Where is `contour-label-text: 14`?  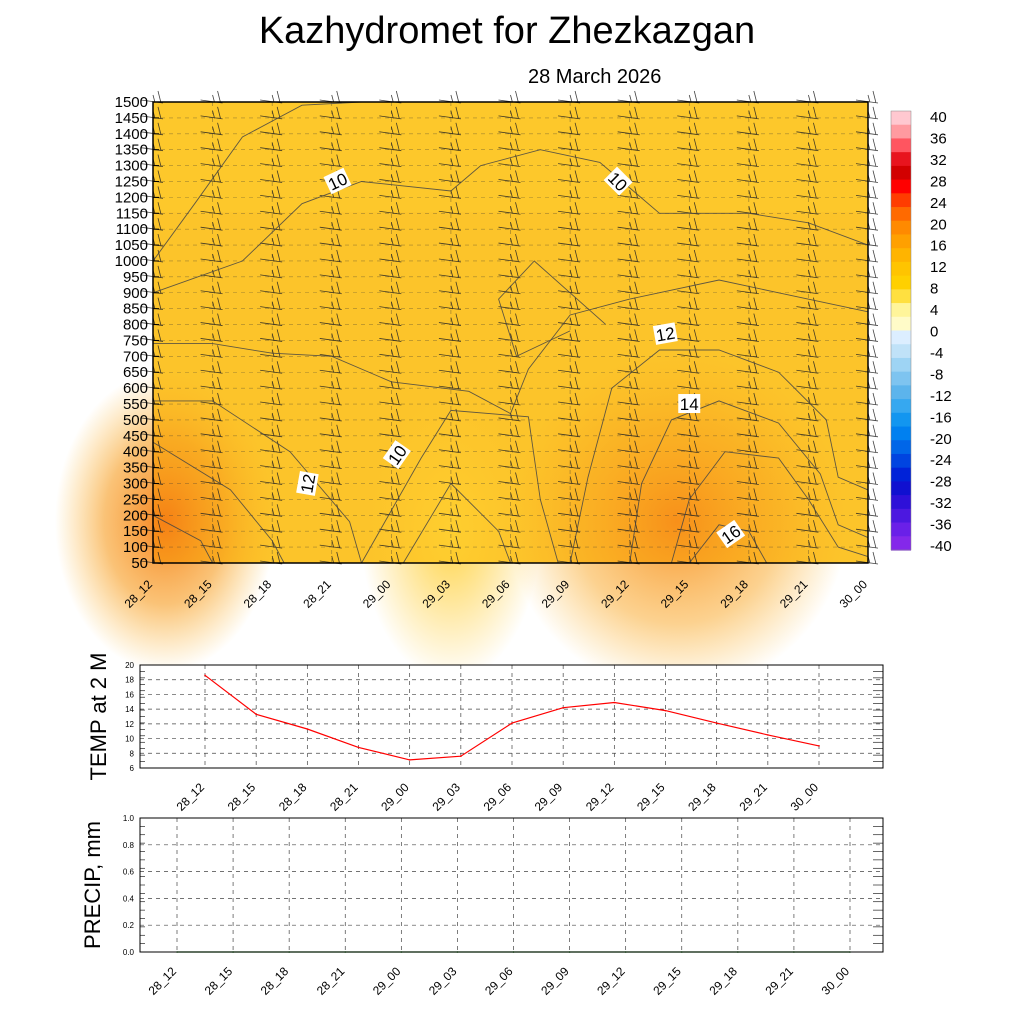 contour-label-text: 14 is located at coordinates (689, 404).